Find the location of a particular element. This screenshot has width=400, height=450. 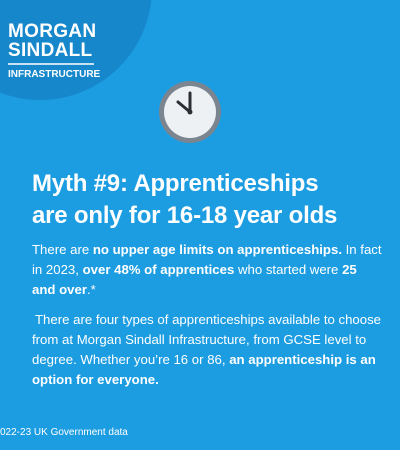

bold-text: over 48% of apprentices is located at coordinates (158, 269).